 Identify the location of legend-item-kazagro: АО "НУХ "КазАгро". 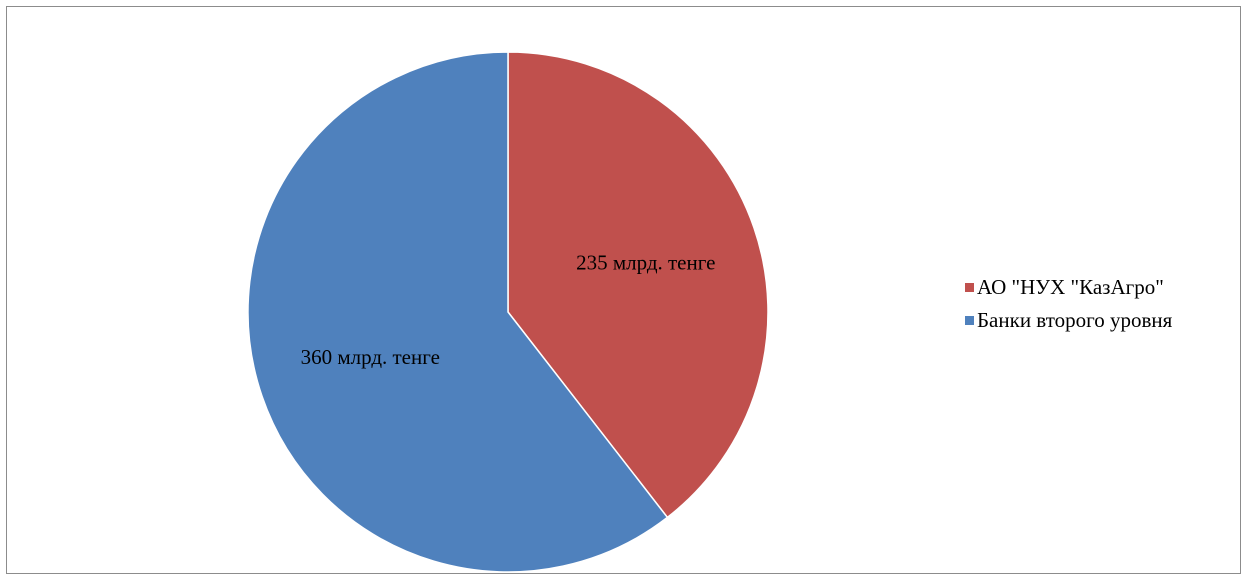
(1068, 287).